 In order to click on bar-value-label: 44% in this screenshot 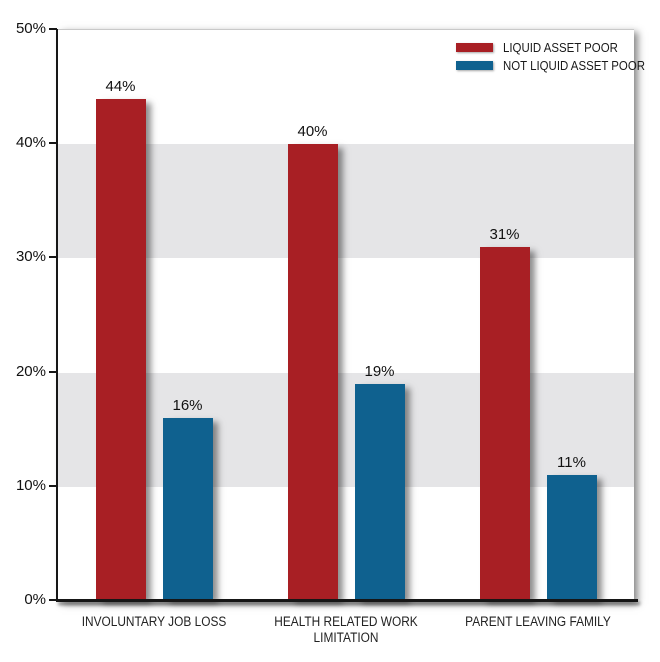, I will do `click(120, 86)`.